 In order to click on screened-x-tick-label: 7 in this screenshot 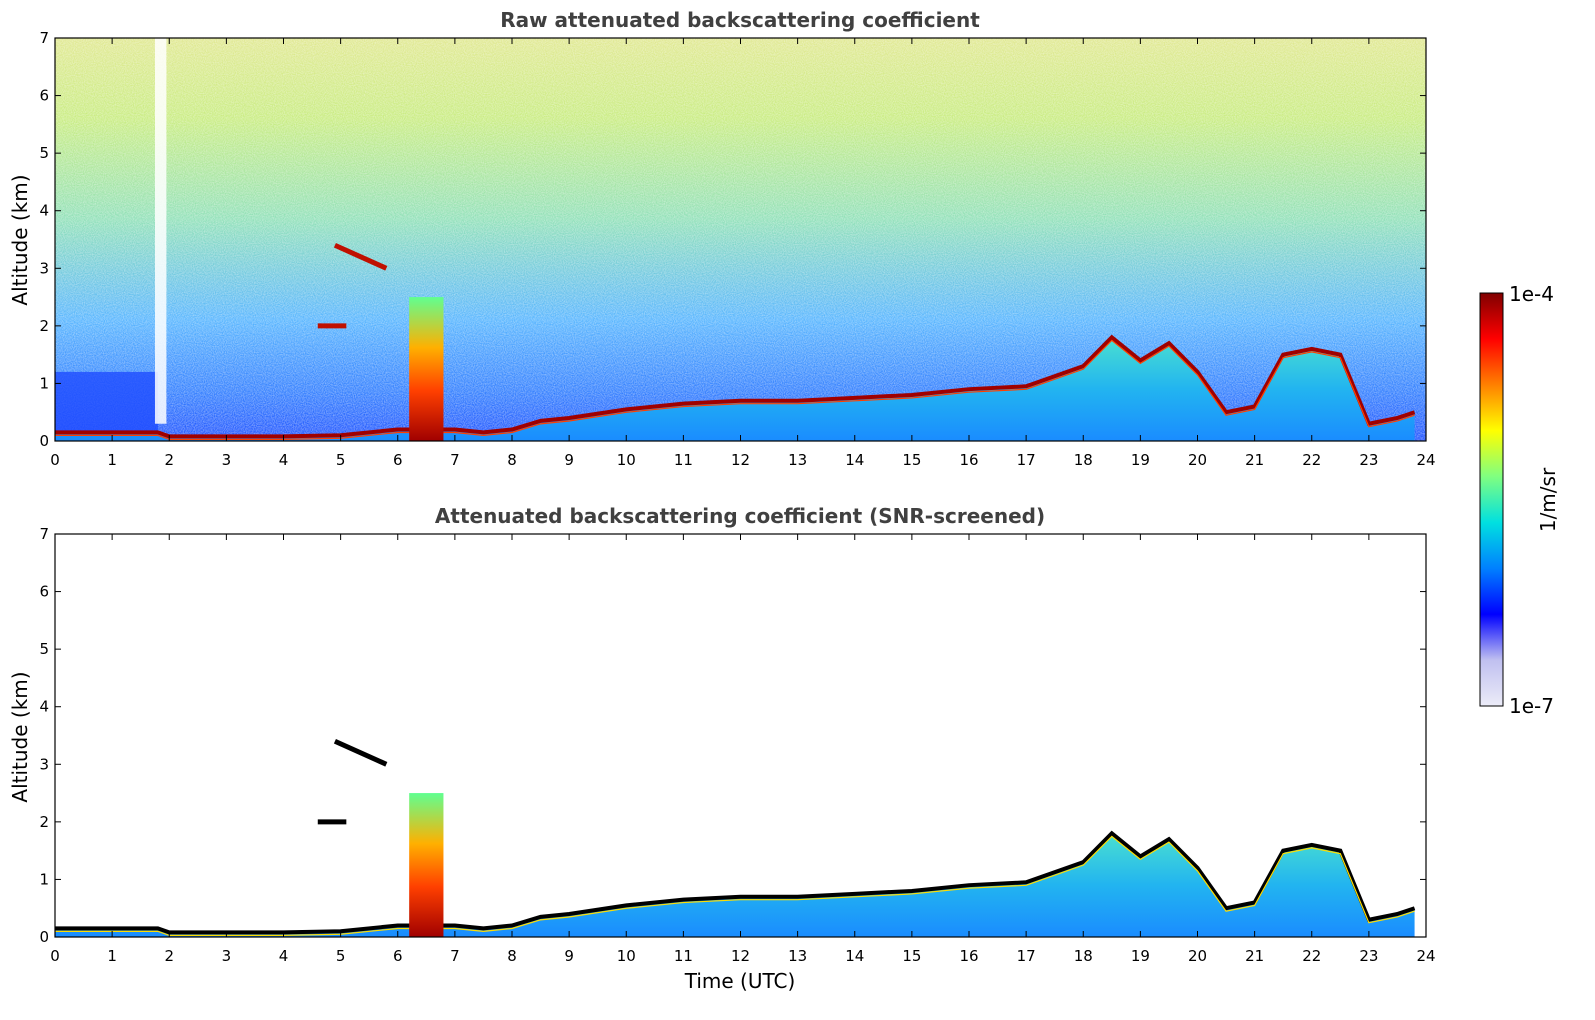, I will do `click(455, 956)`.